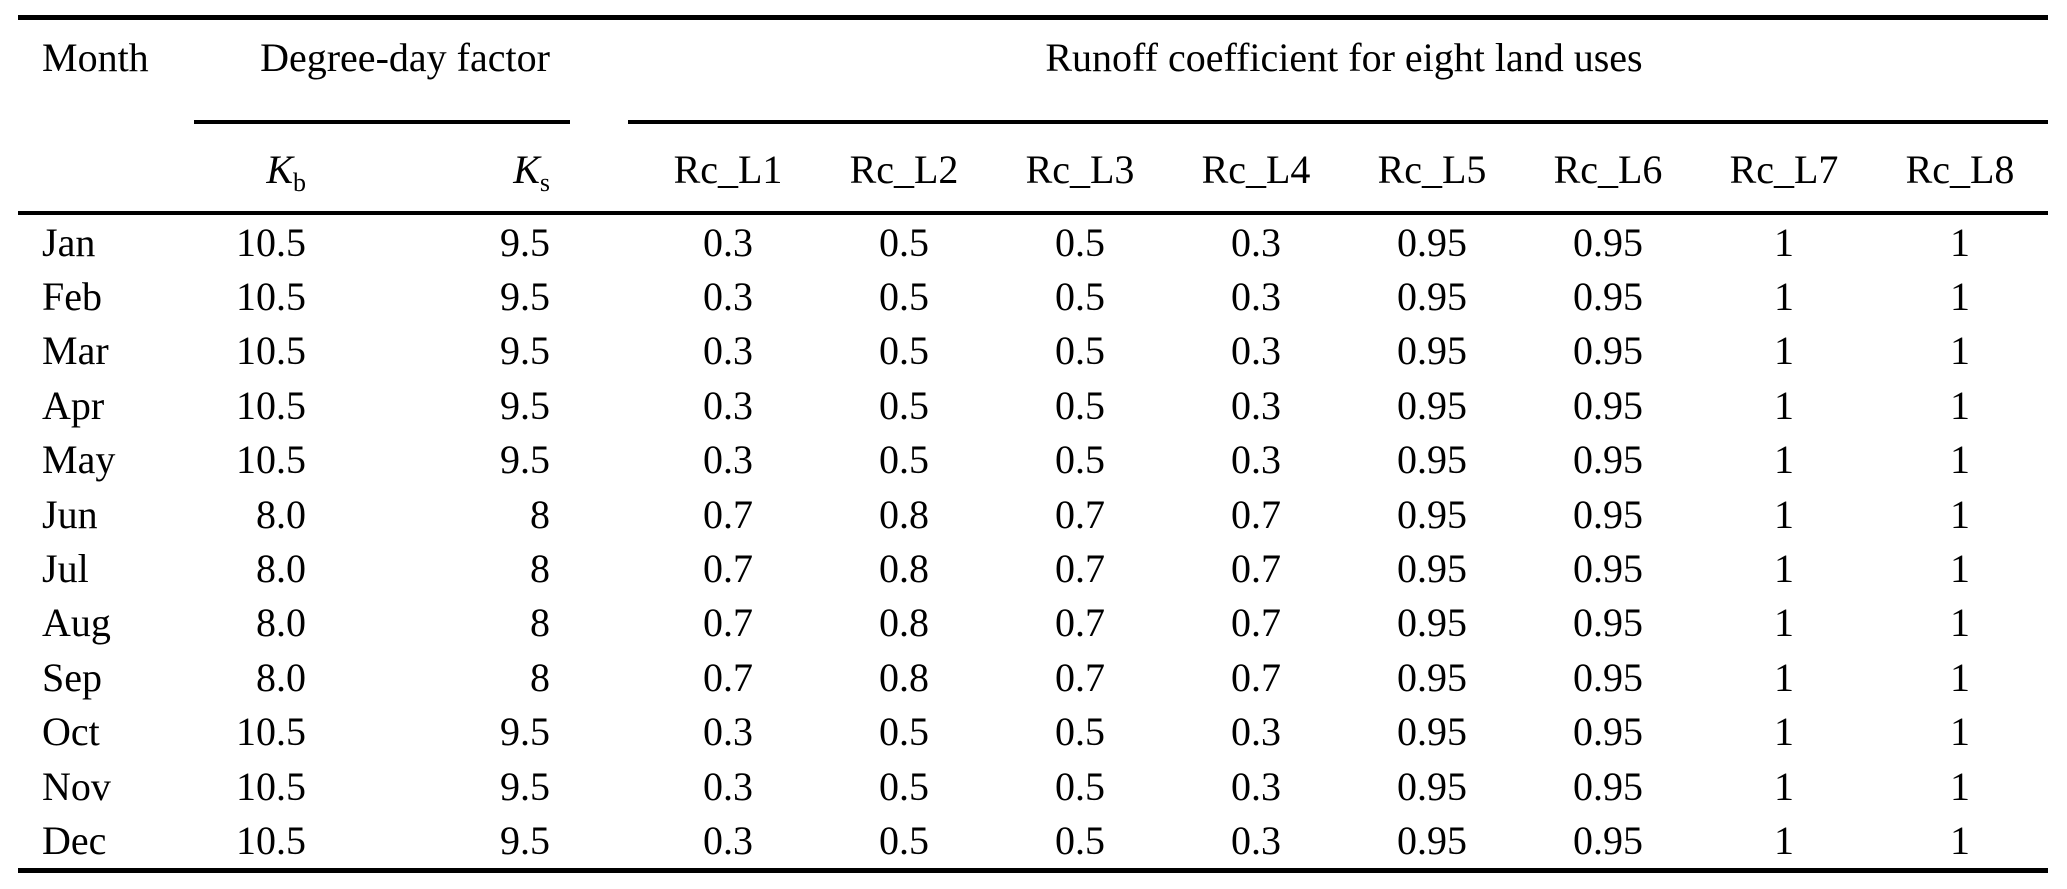 The height and width of the screenshot is (889, 2067). I want to click on month-cell: Sep, so click(72, 677).